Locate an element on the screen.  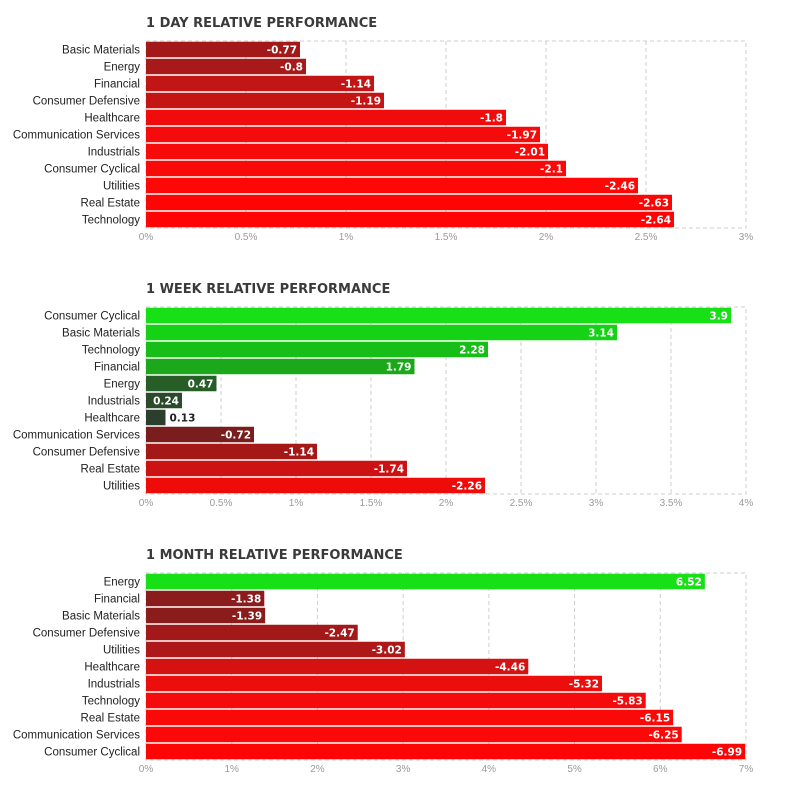
value-label-communication-services: -6.25 is located at coordinates (663, 736).